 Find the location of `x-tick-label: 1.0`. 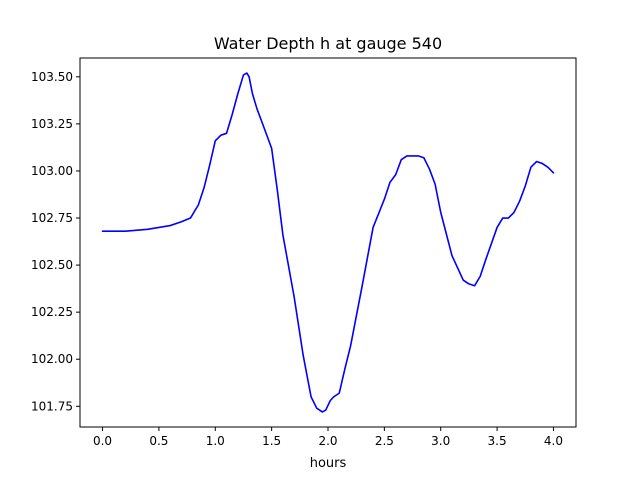

x-tick-label: 1.0 is located at coordinates (215, 441).